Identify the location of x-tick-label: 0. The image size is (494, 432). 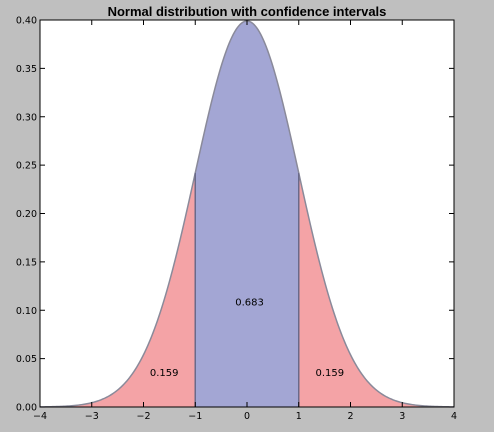
(247, 416).